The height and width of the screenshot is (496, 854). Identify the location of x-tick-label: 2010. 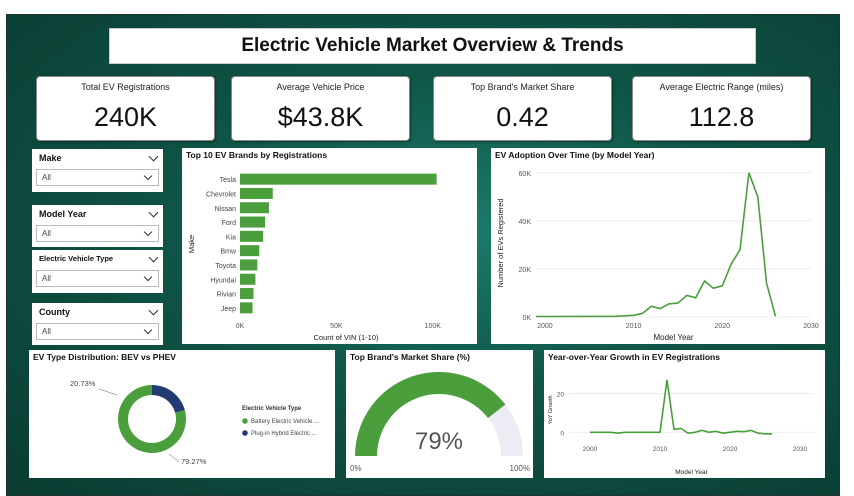
(634, 326).